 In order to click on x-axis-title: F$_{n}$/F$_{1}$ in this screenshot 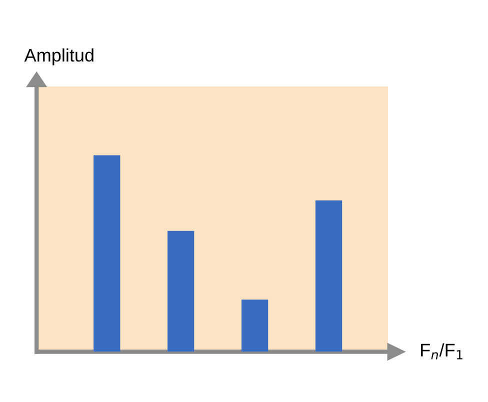, I will do `click(441, 351)`.